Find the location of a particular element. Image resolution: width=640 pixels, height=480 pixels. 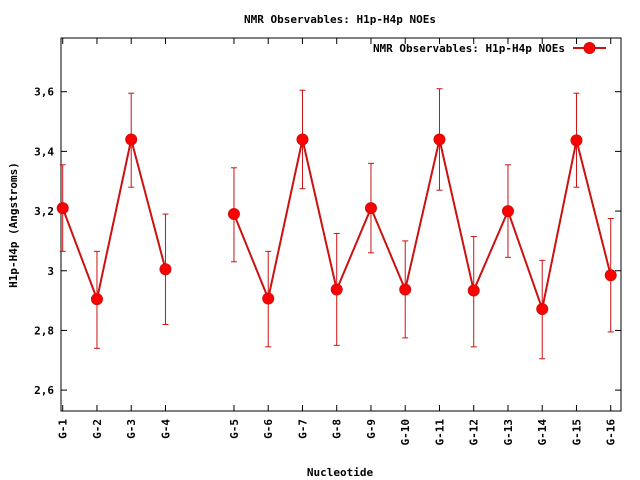

y-tick-label: 3 is located at coordinates (50, 271).